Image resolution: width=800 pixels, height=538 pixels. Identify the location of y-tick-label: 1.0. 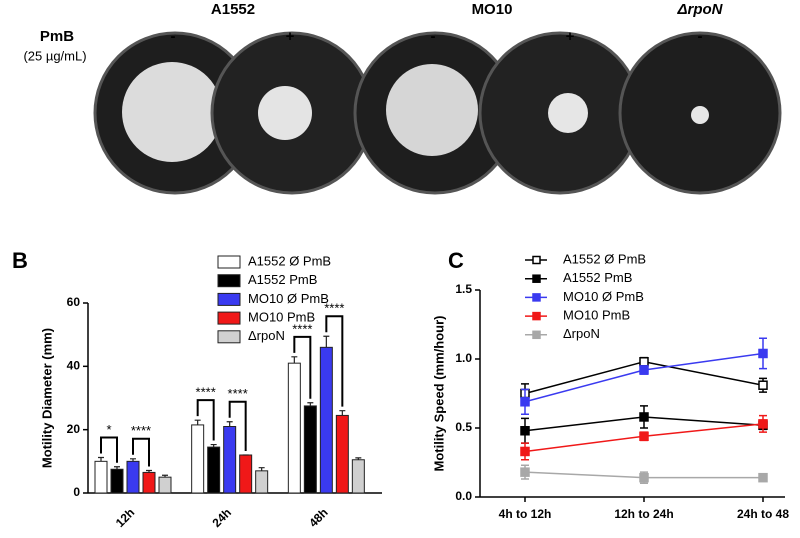
(463, 358).